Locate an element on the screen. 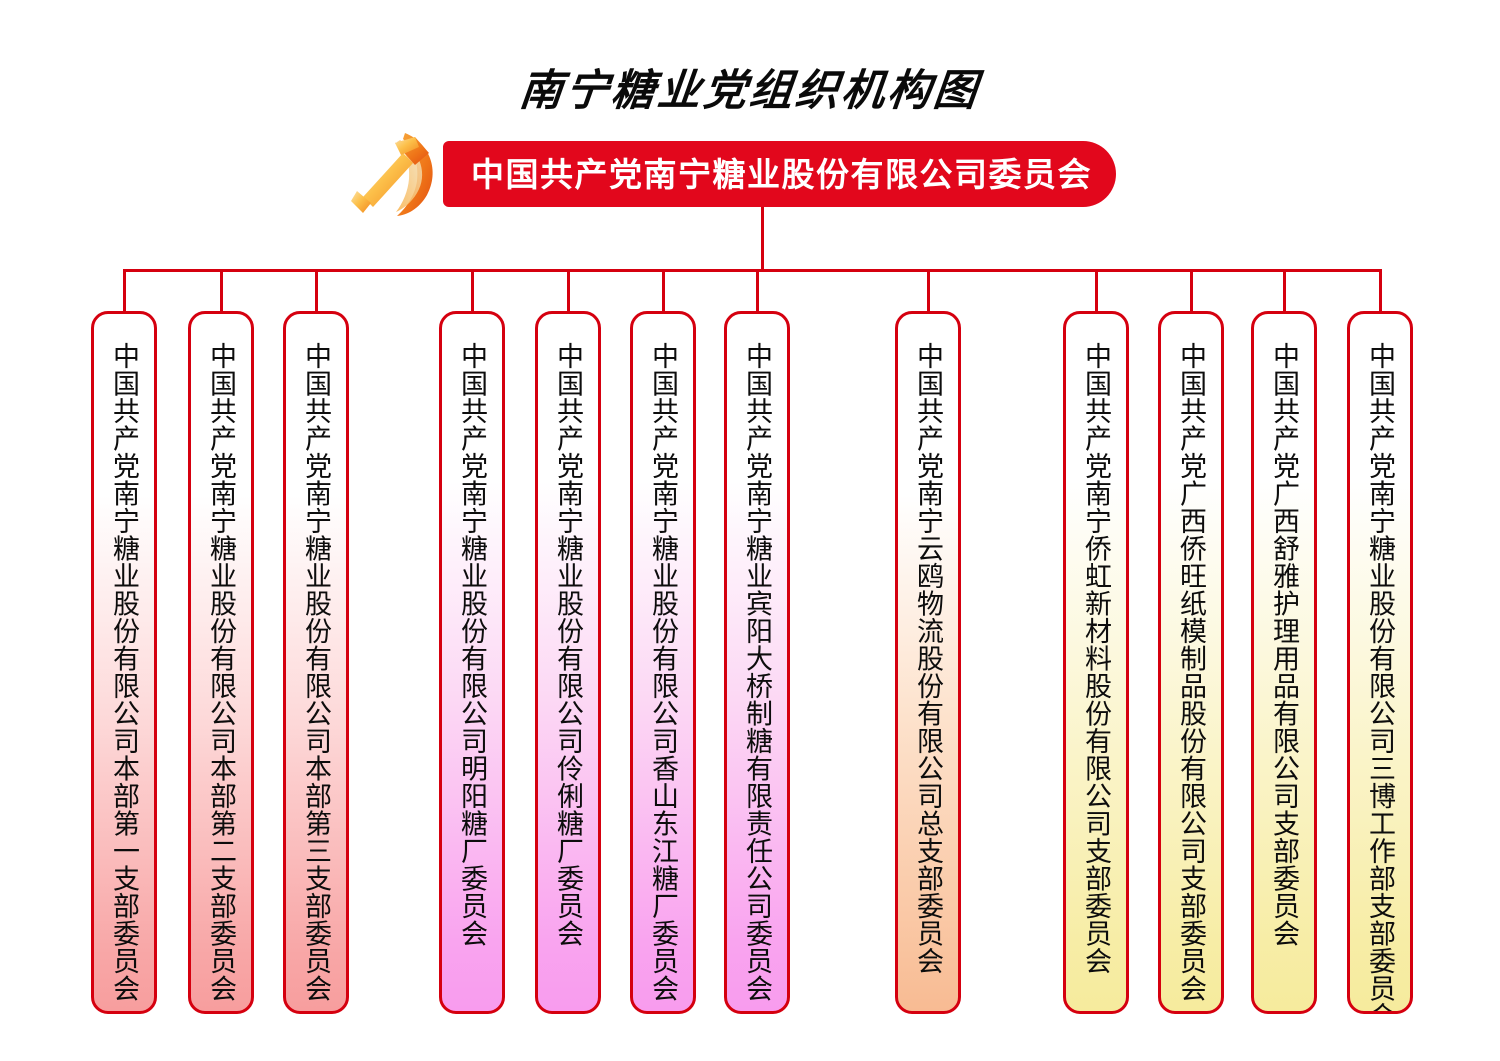  leaf-node-label: 中国共产党南宁云鸥物流股份有限公司总支部委员会 is located at coordinates (928, 658).